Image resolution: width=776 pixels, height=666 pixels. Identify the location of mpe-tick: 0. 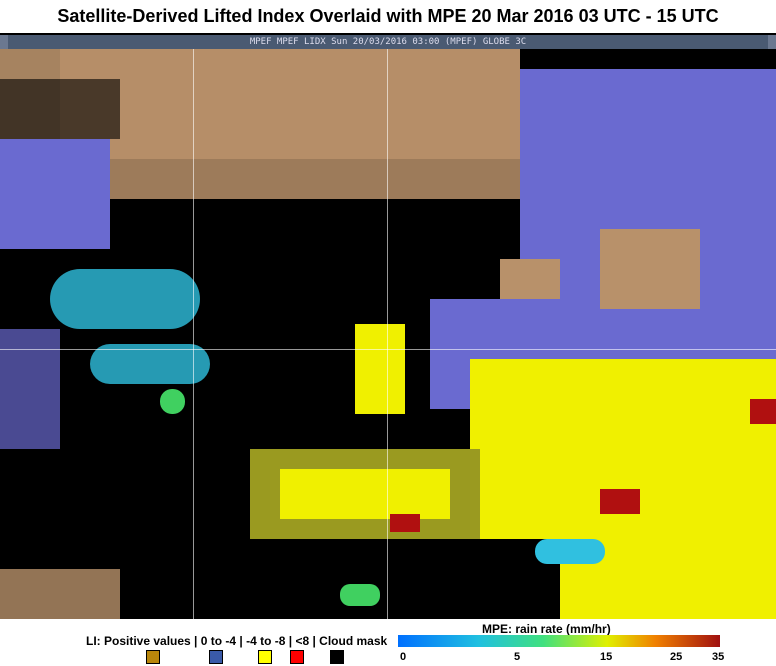
(403, 657).